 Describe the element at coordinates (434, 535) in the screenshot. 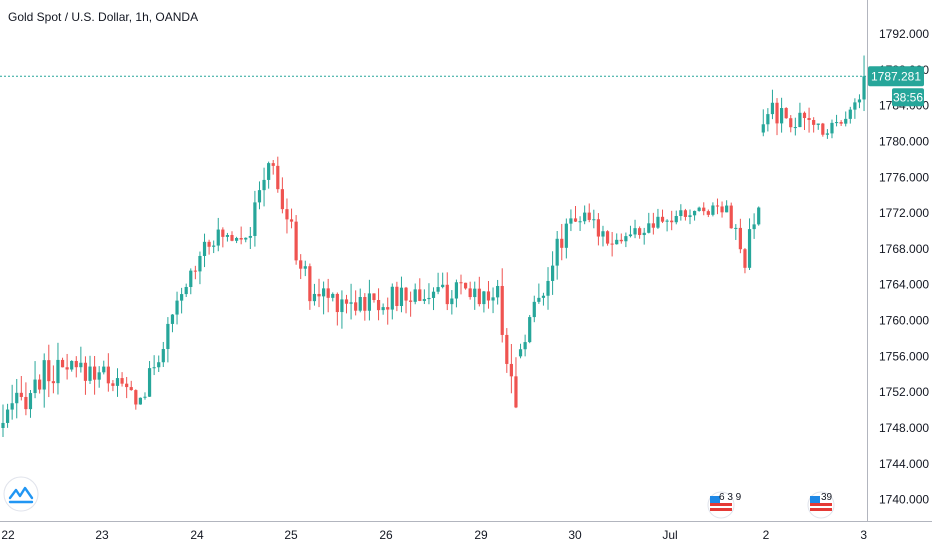

I see `time-axis: 22 23 24 25 26 29 30 Jul 2 3` at that location.